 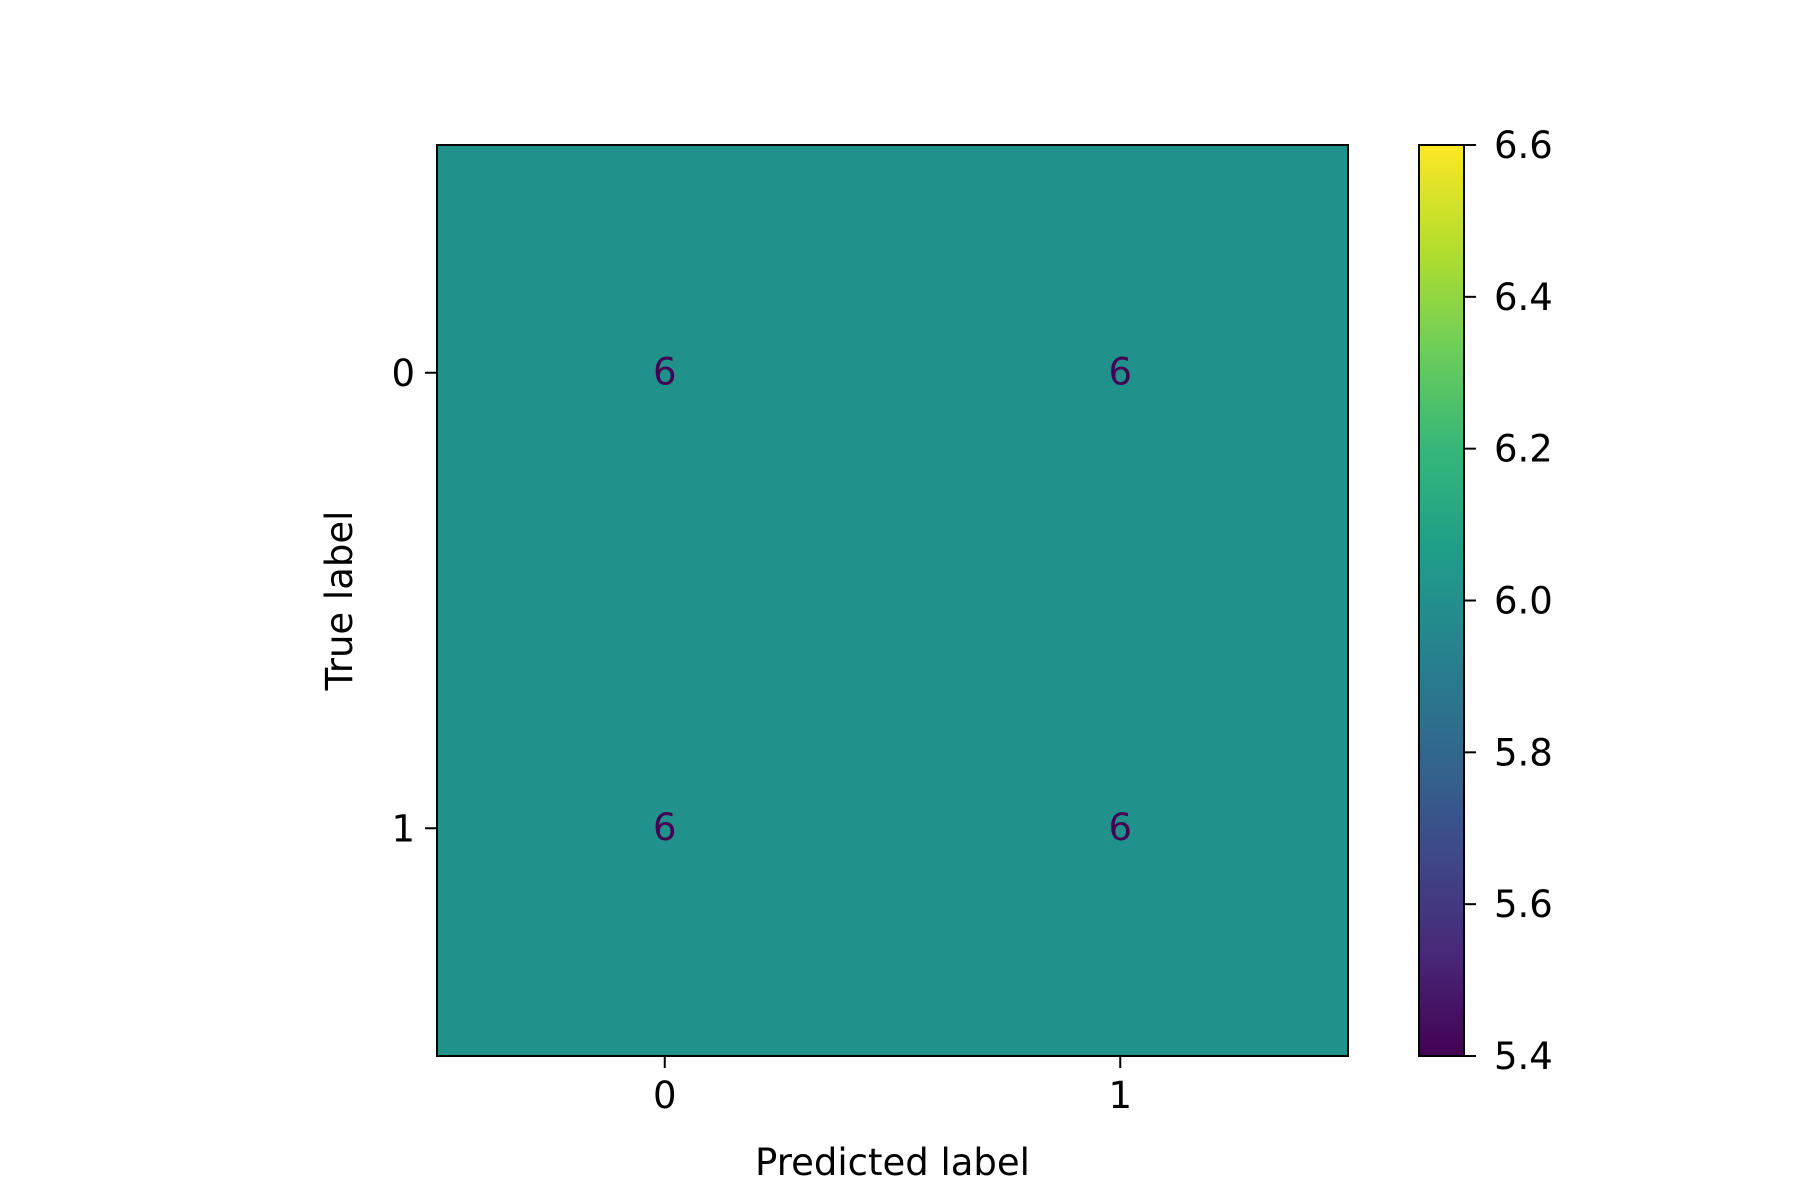 I want to click on colorbar-tick-label: 5.4, so click(x=1523, y=1056).